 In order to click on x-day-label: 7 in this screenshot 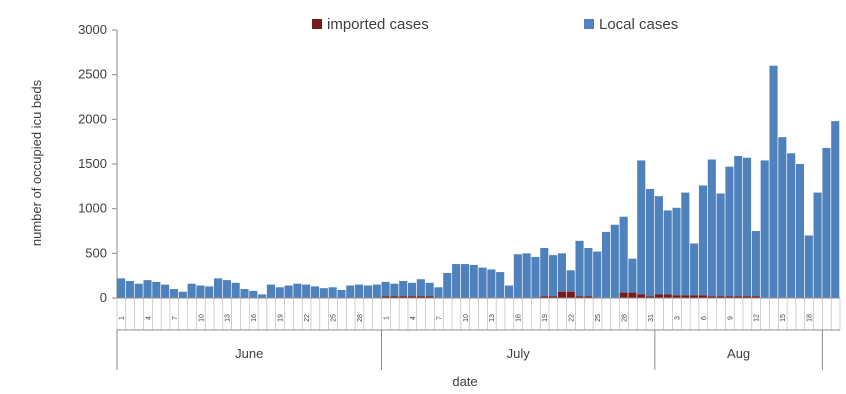, I will do `click(439, 318)`.